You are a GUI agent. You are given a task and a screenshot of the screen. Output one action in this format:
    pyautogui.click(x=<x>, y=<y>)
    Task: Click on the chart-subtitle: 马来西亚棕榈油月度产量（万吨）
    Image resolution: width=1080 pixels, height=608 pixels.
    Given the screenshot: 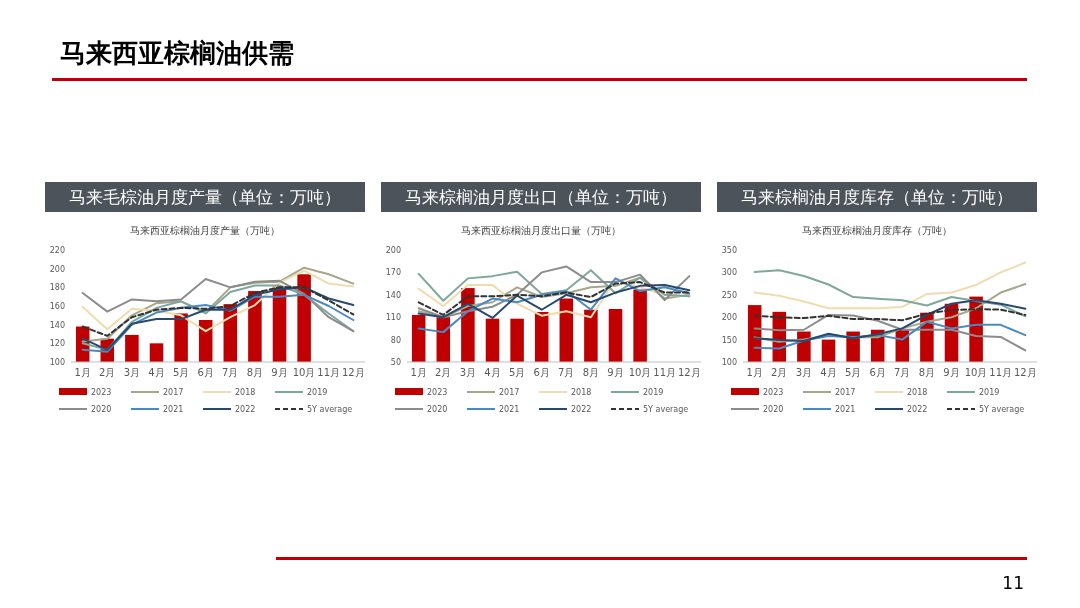 What is the action you would take?
    pyautogui.click(x=205, y=230)
    